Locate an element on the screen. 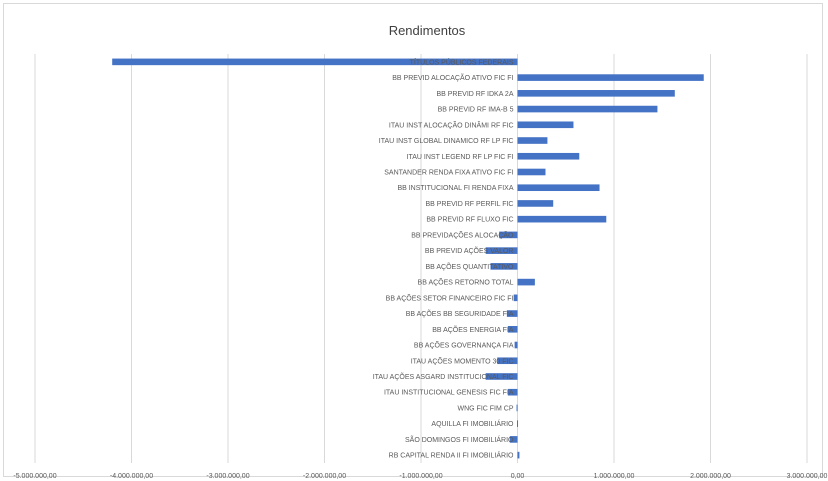 Image resolution: width=828 pixels, height=481 pixels. category-label: BB PREVIDAÇÕES ALOCAÇÃO is located at coordinates (462, 234).